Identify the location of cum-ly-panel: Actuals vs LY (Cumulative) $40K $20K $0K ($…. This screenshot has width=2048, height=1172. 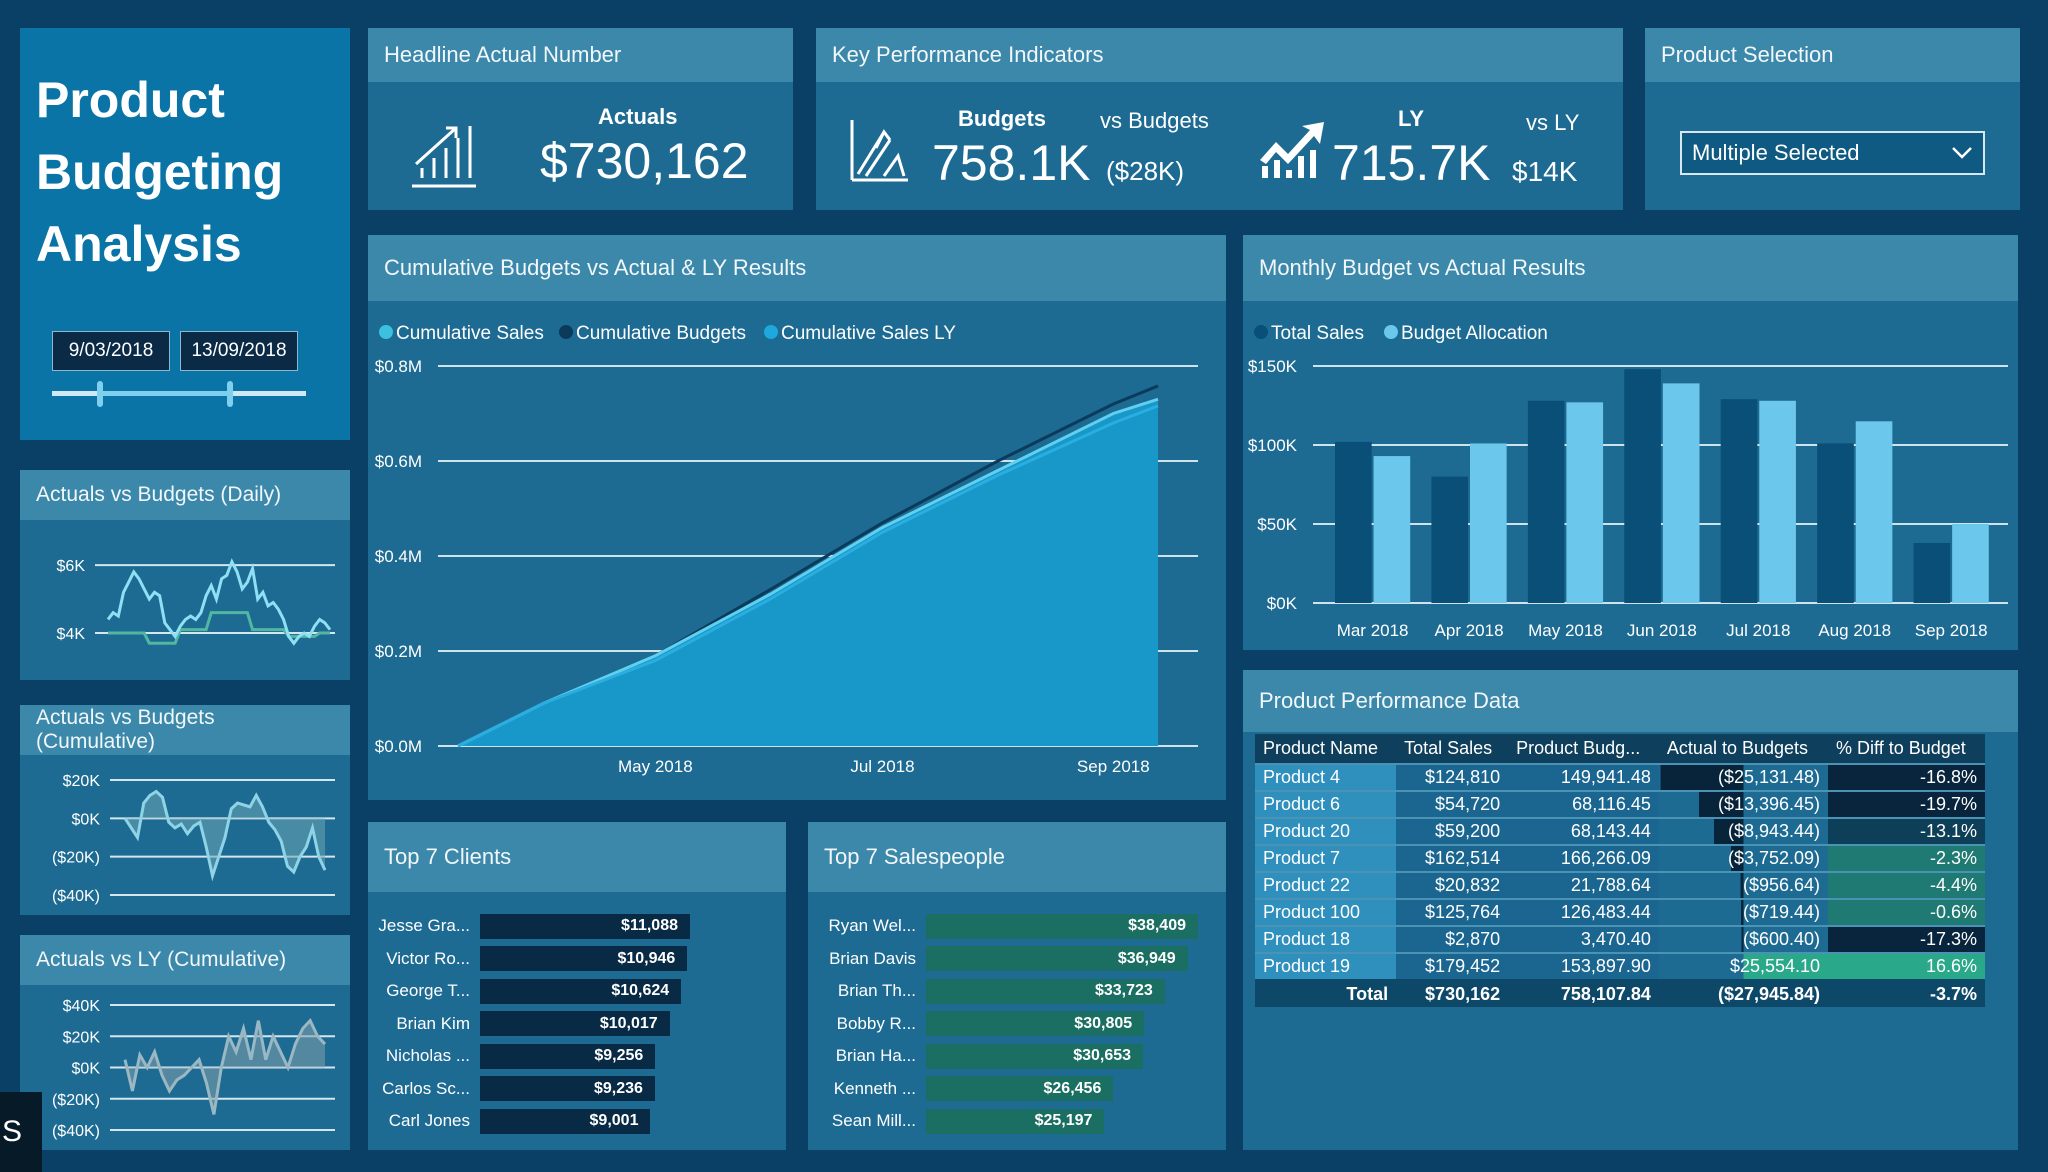
(185, 1042).